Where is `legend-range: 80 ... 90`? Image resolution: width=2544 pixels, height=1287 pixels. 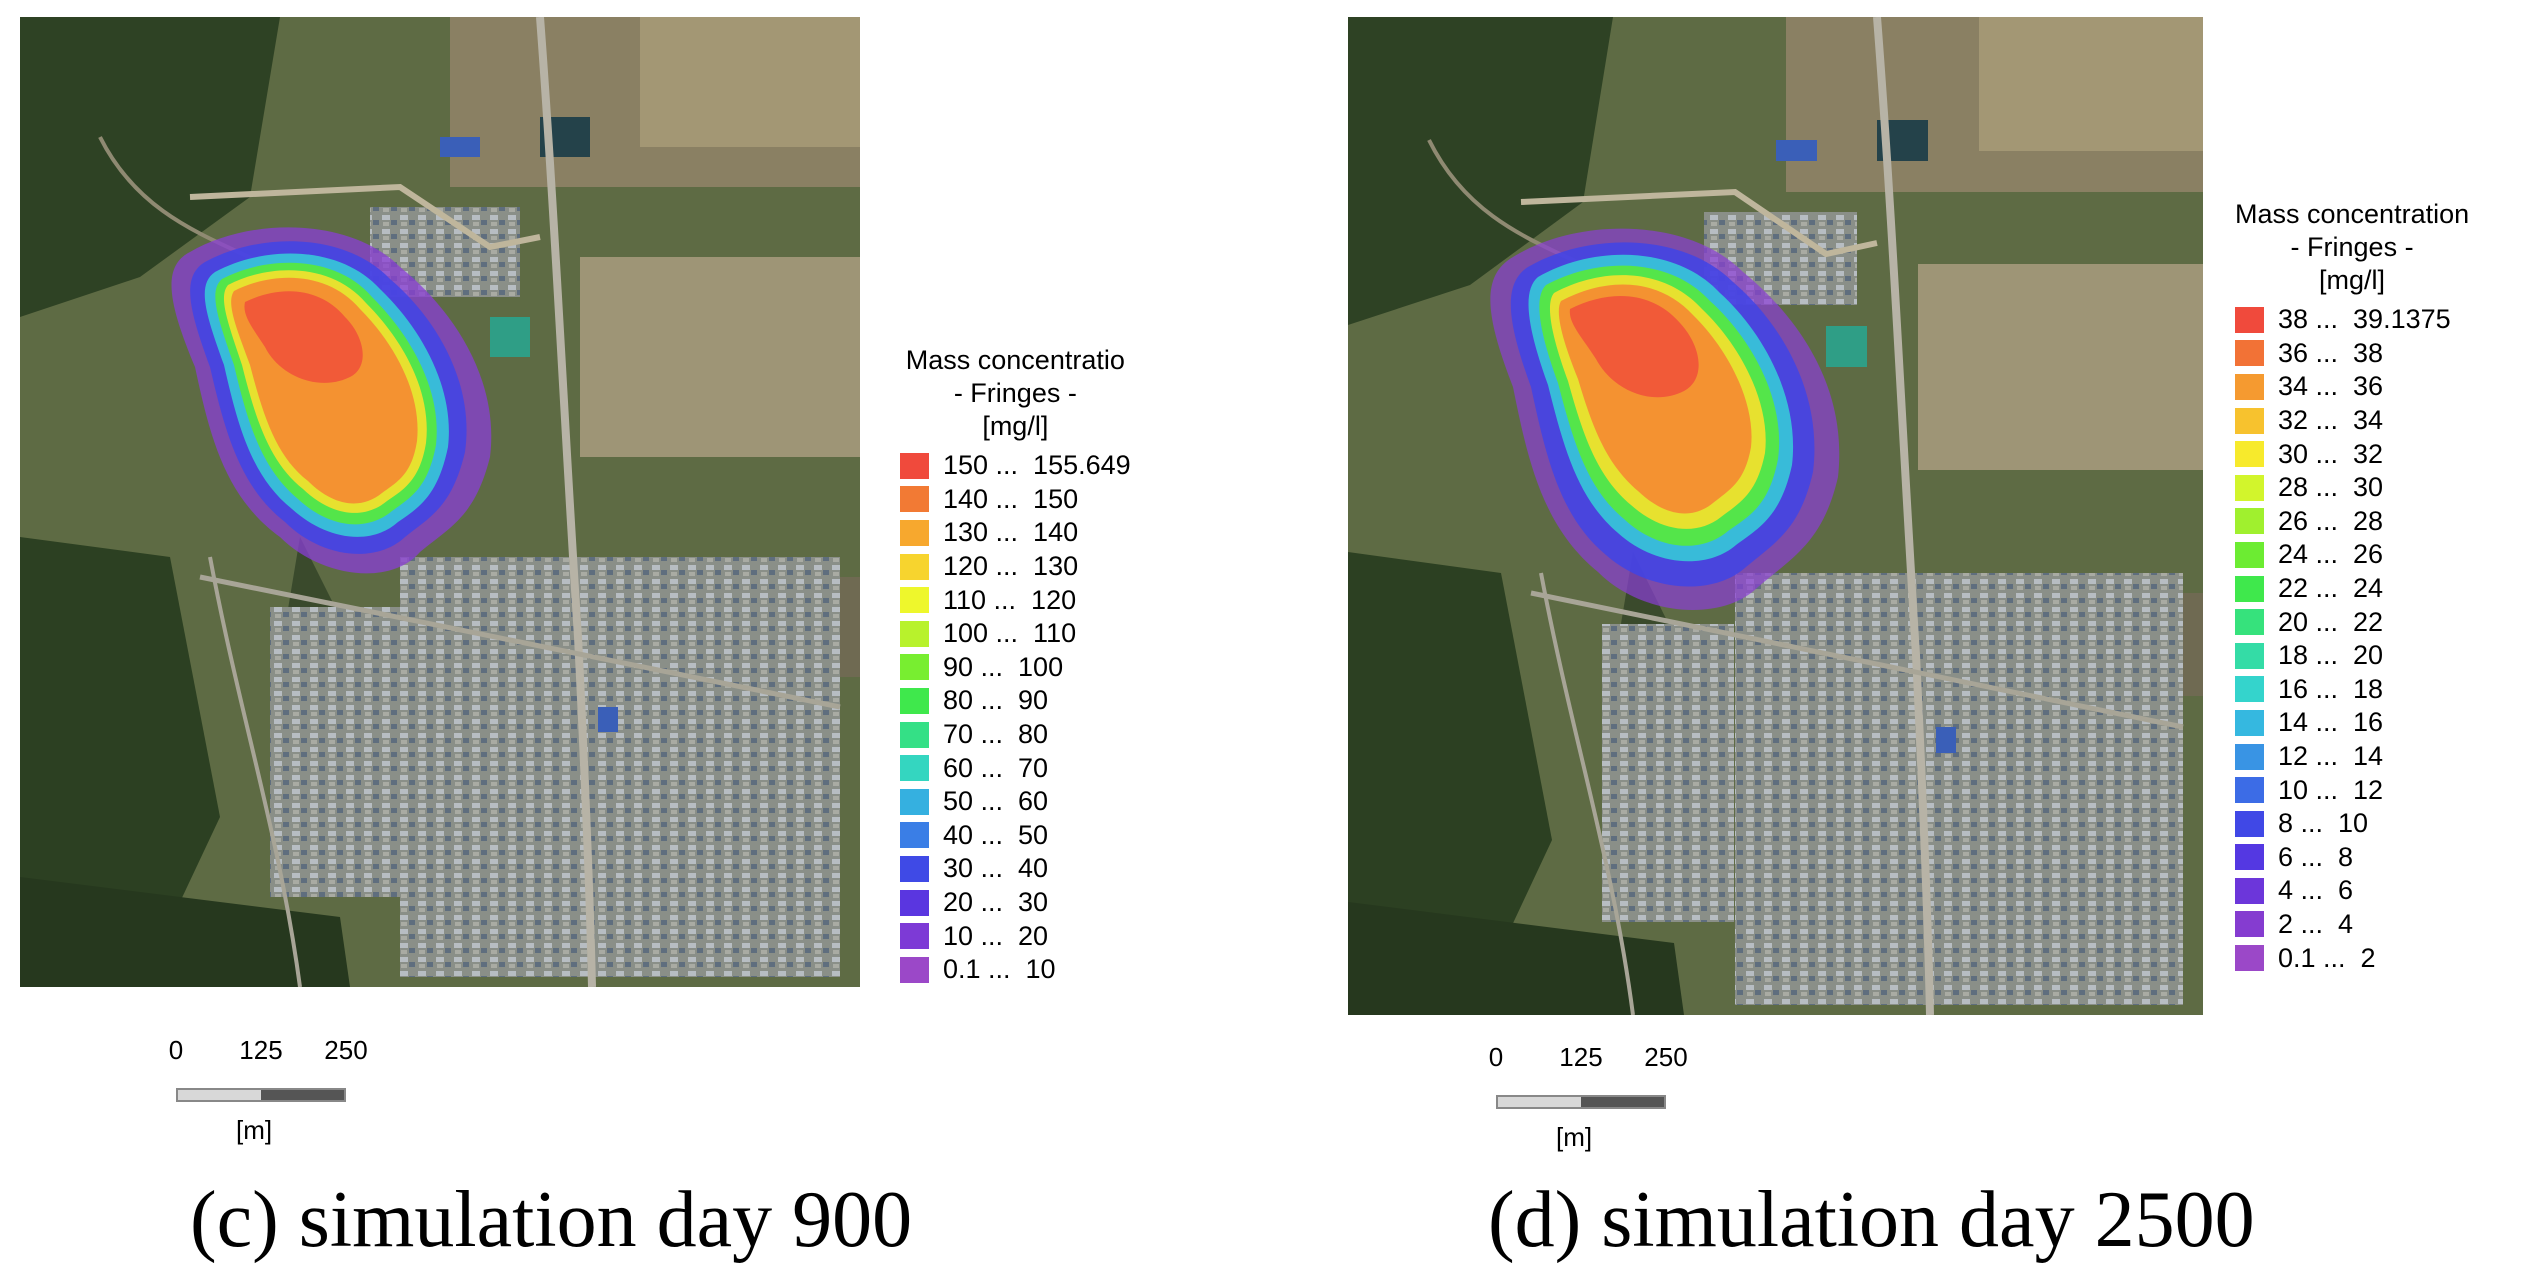 legend-range: 80 ... 90 is located at coordinates (996, 700).